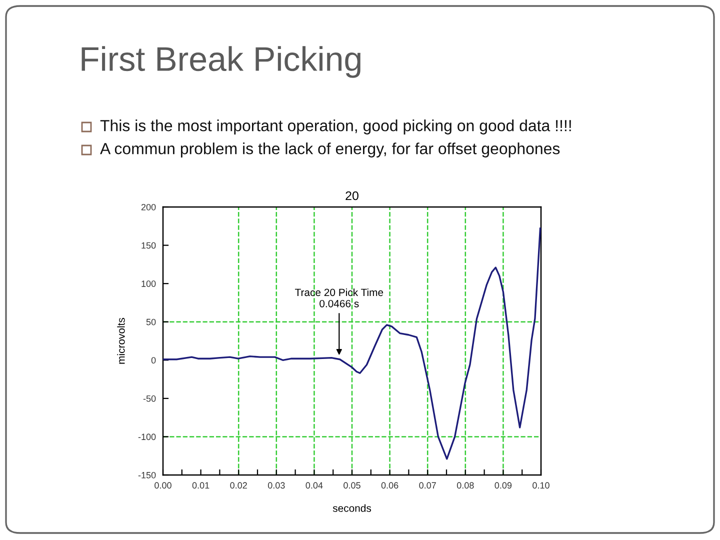 The height and width of the screenshot is (540, 720). Describe the element at coordinates (201, 485) in the screenshot. I see `x-tick-label: 0.01` at that location.